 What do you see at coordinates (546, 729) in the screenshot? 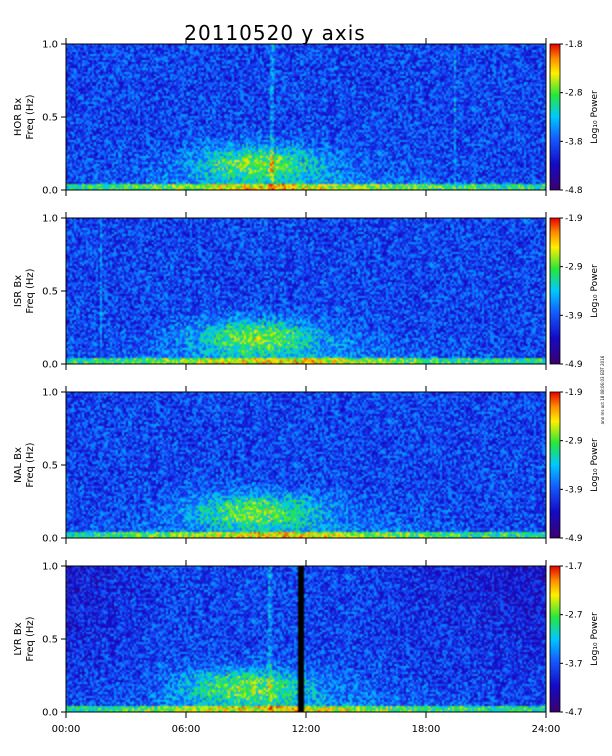
I see `x-tick-label: 24:00` at bounding box center [546, 729].